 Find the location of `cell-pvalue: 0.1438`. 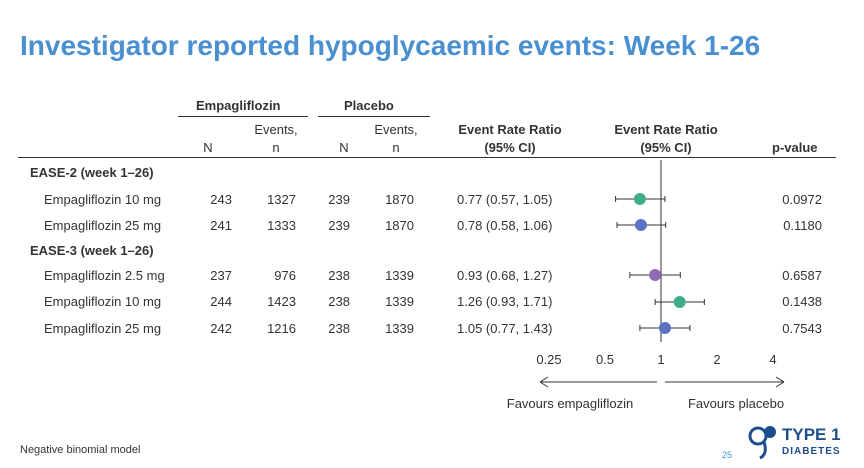

cell-pvalue: 0.1438 is located at coordinates (802, 301).